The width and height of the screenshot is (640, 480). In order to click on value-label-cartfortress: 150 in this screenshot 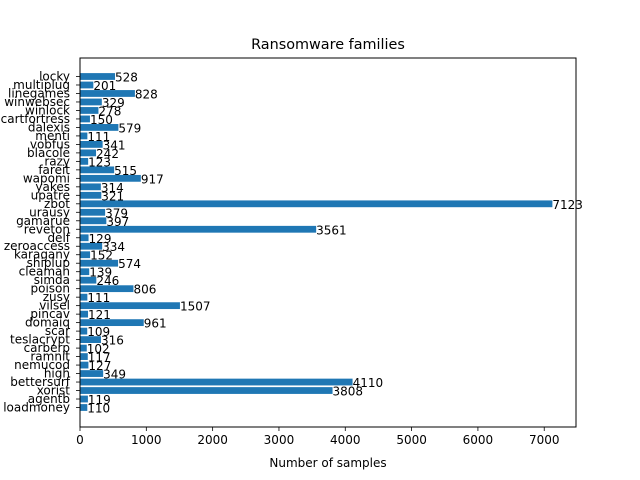, I will do `click(101, 120)`.